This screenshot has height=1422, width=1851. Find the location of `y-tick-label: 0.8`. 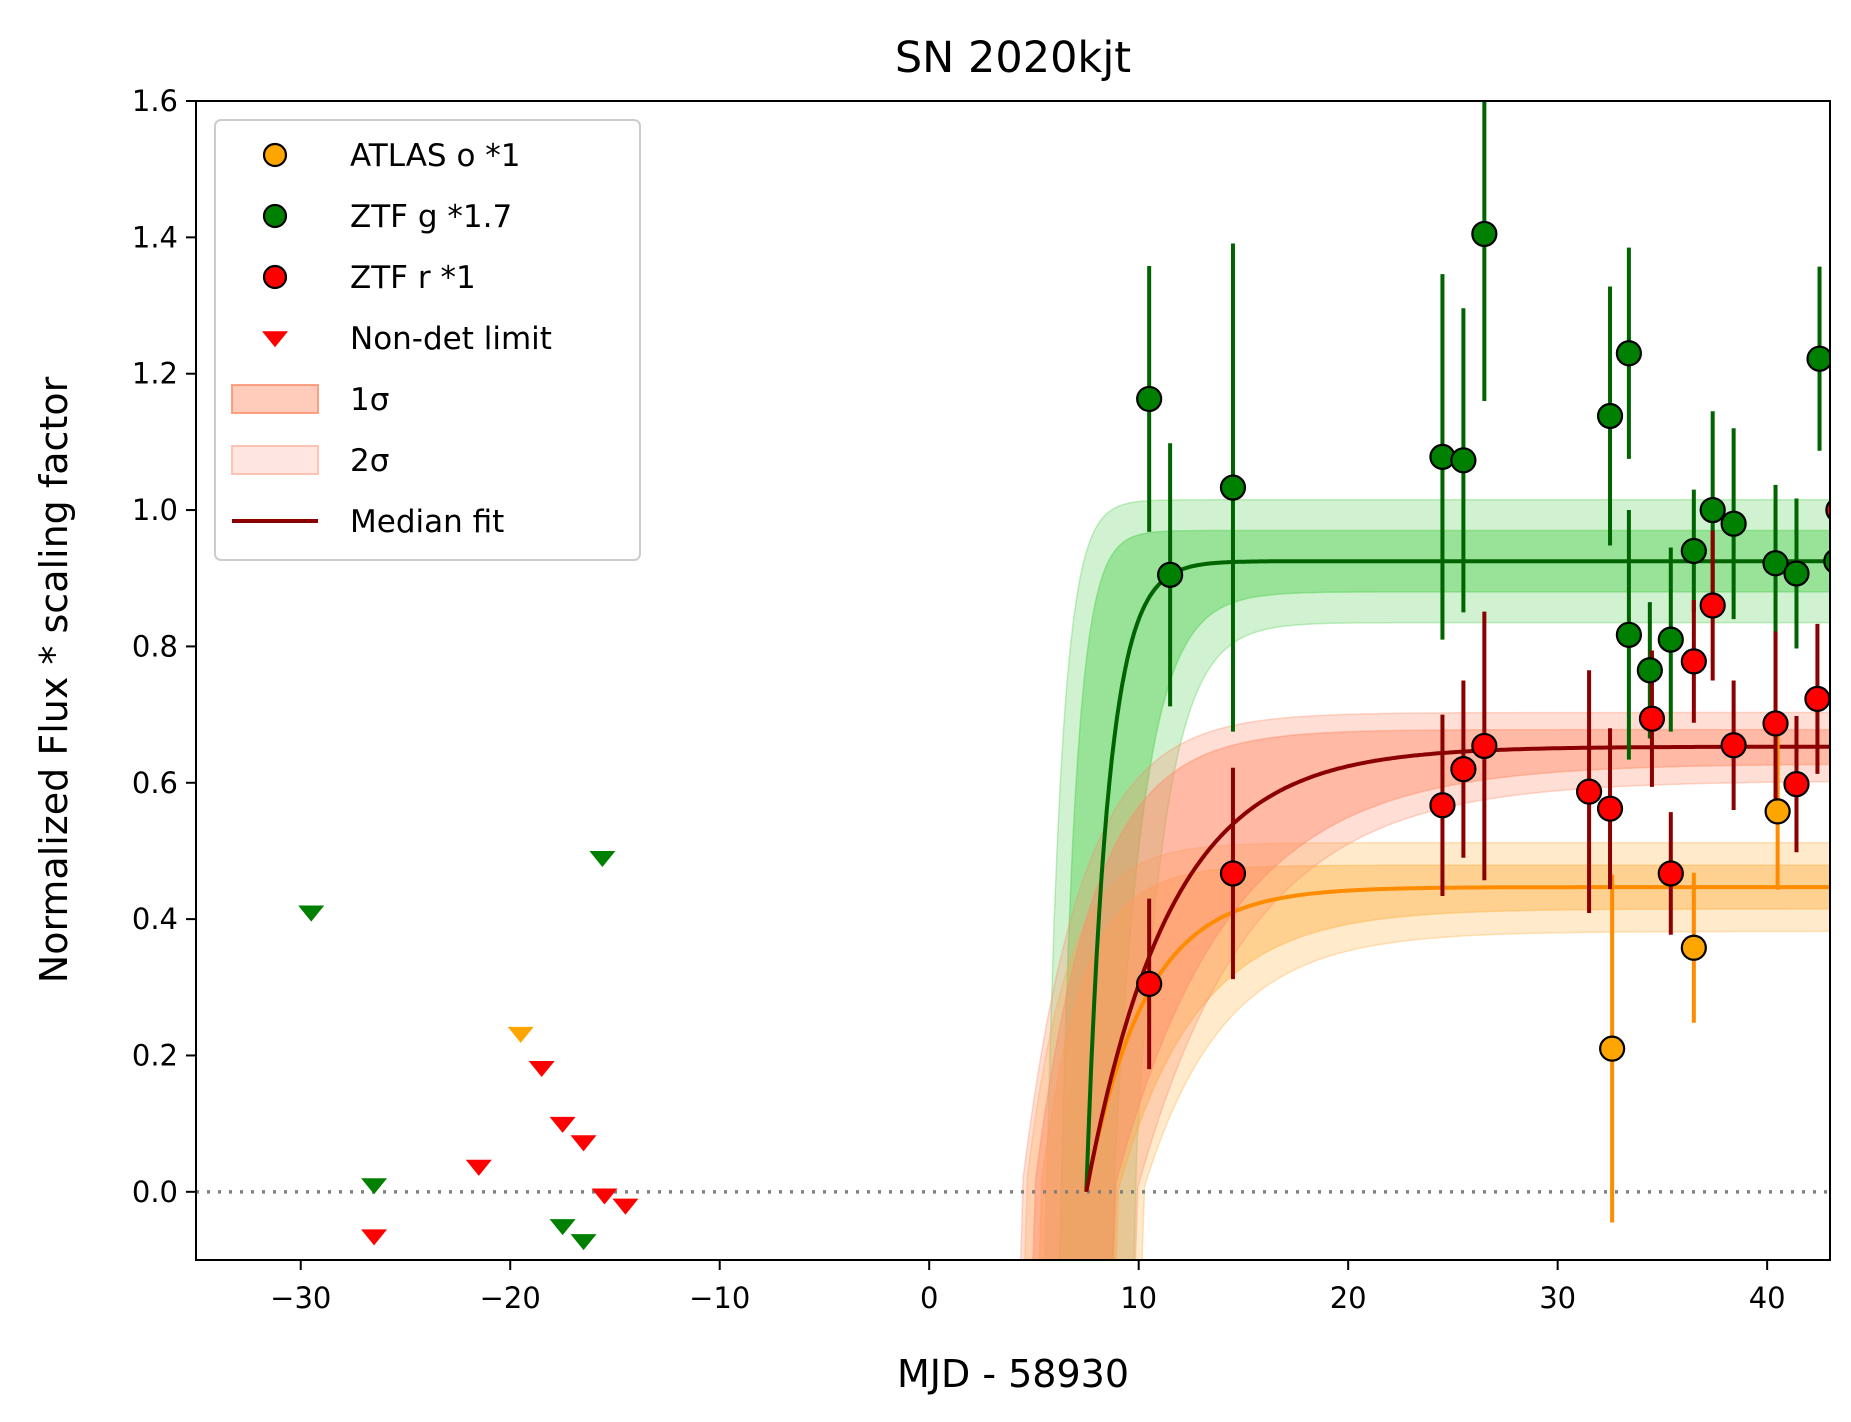

y-tick-label: 0.8 is located at coordinates (155, 646).